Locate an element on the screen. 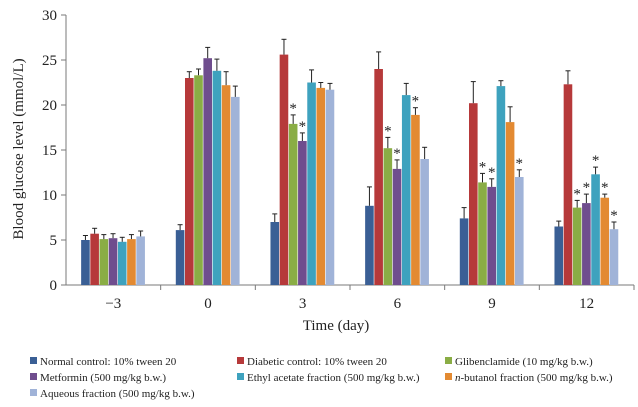 Image resolution: width=638 pixels, height=407 pixels. legend-entry: Glibenclamide (10 mg/kg b.w.) is located at coordinates (519, 362).